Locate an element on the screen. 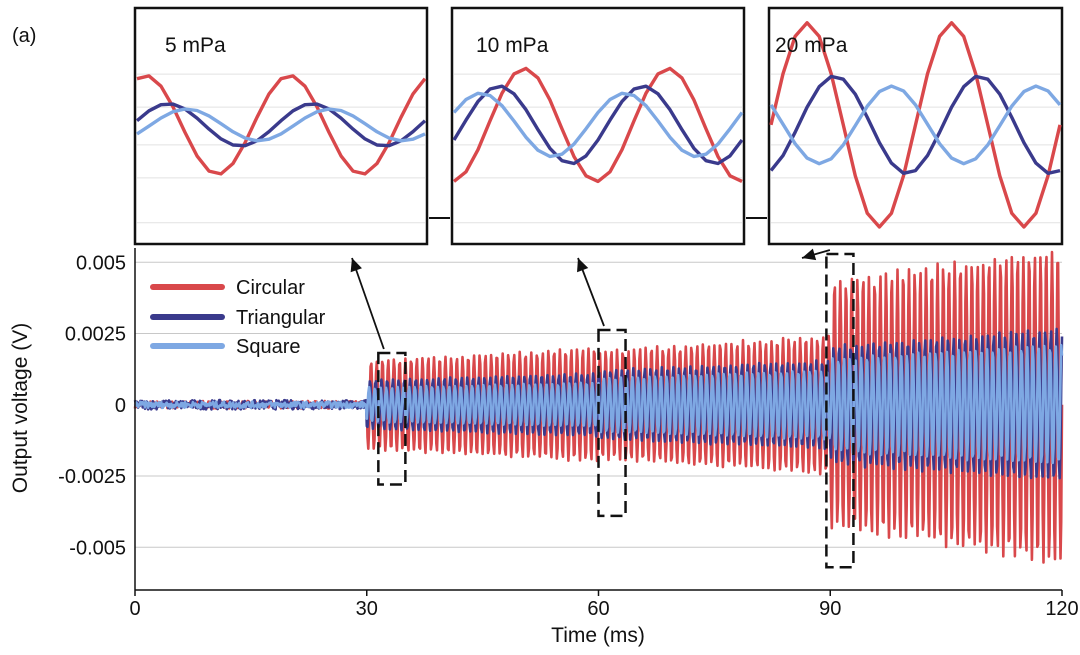 The image size is (1080, 655). y-tick-label: 0.005 is located at coordinates (101, 263).